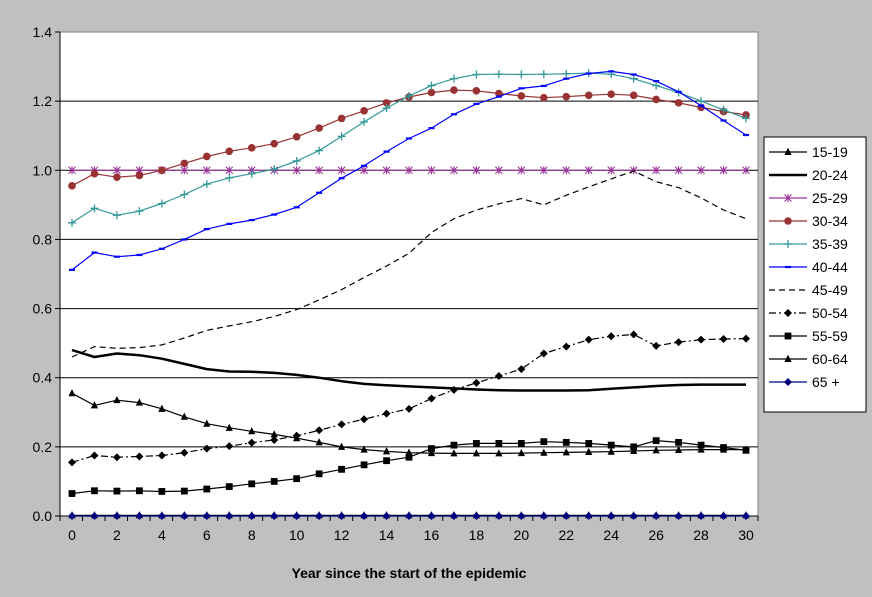 This screenshot has width=872, height=597. What do you see at coordinates (43, 447) in the screenshot?
I see `y-tick-label: 0.2` at bounding box center [43, 447].